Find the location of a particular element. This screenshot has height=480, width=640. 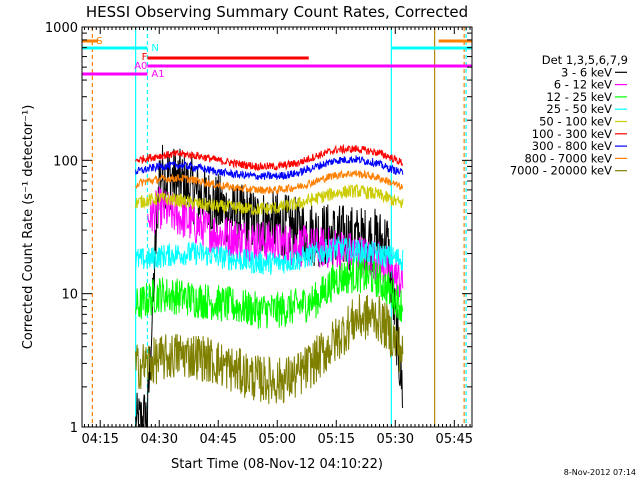

legend-label-4: 50 - 100 keV is located at coordinates (575, 122).